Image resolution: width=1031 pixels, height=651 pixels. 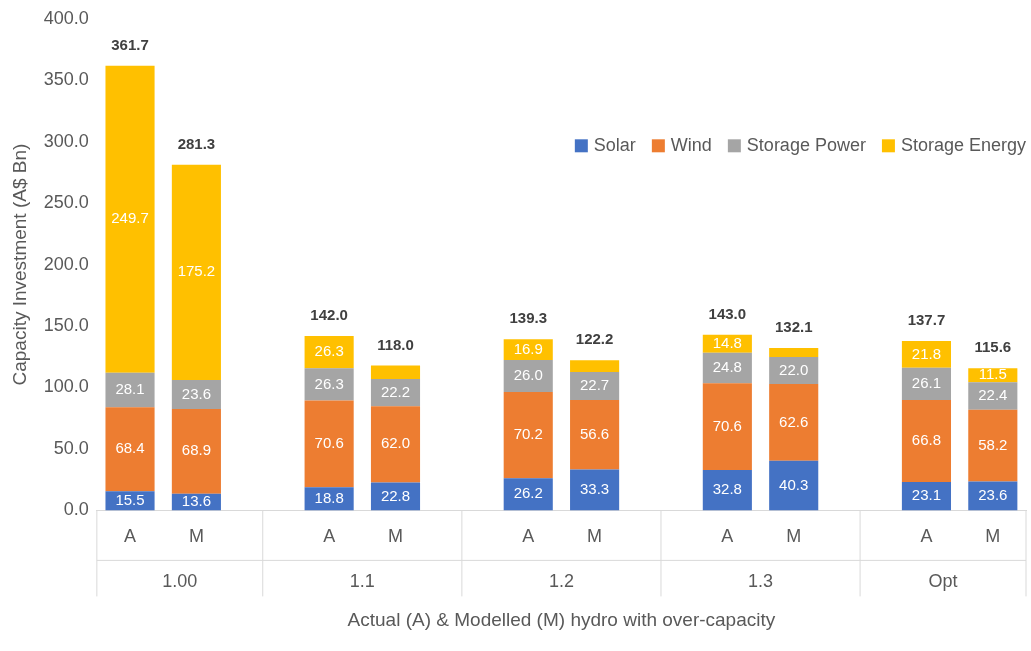 I want to click on y-tick-label: 150.0, so click(x=66, y=325).